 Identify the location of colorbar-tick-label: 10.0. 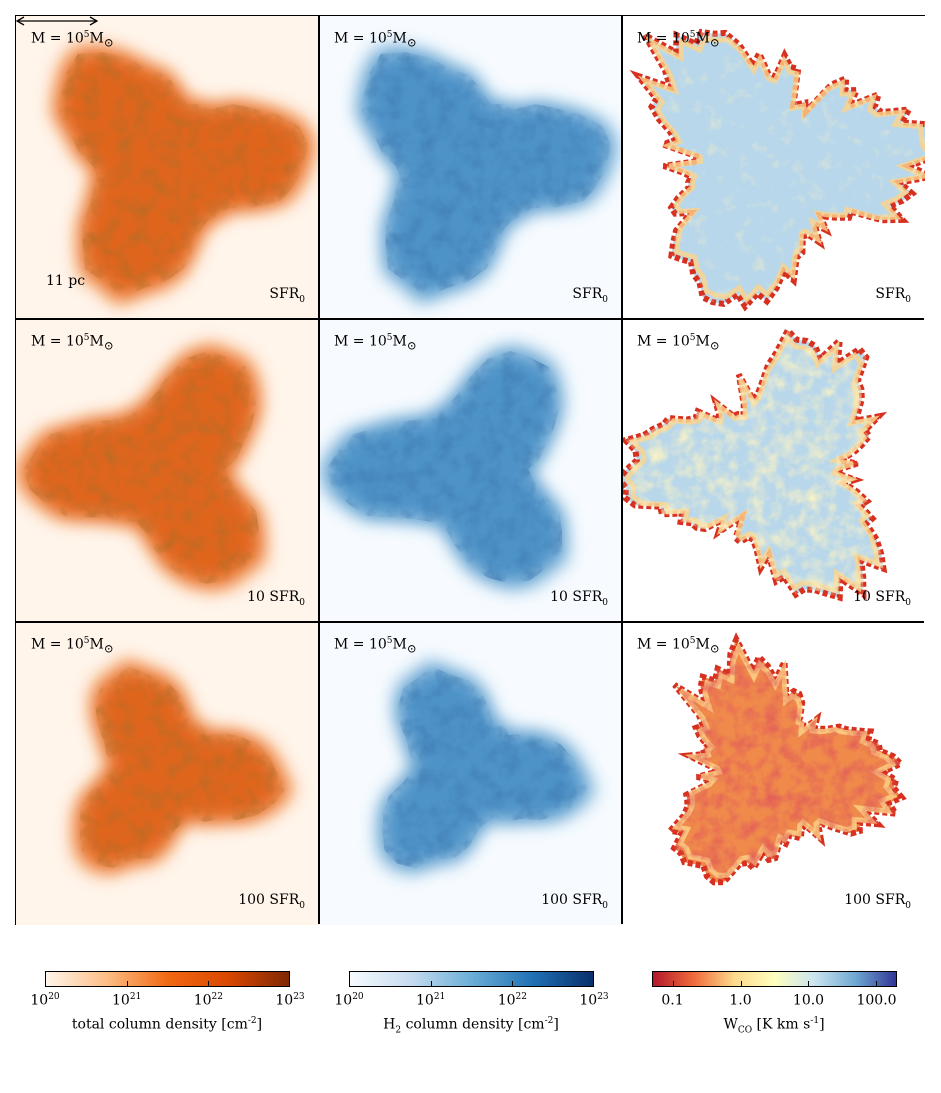
(808, 1000).